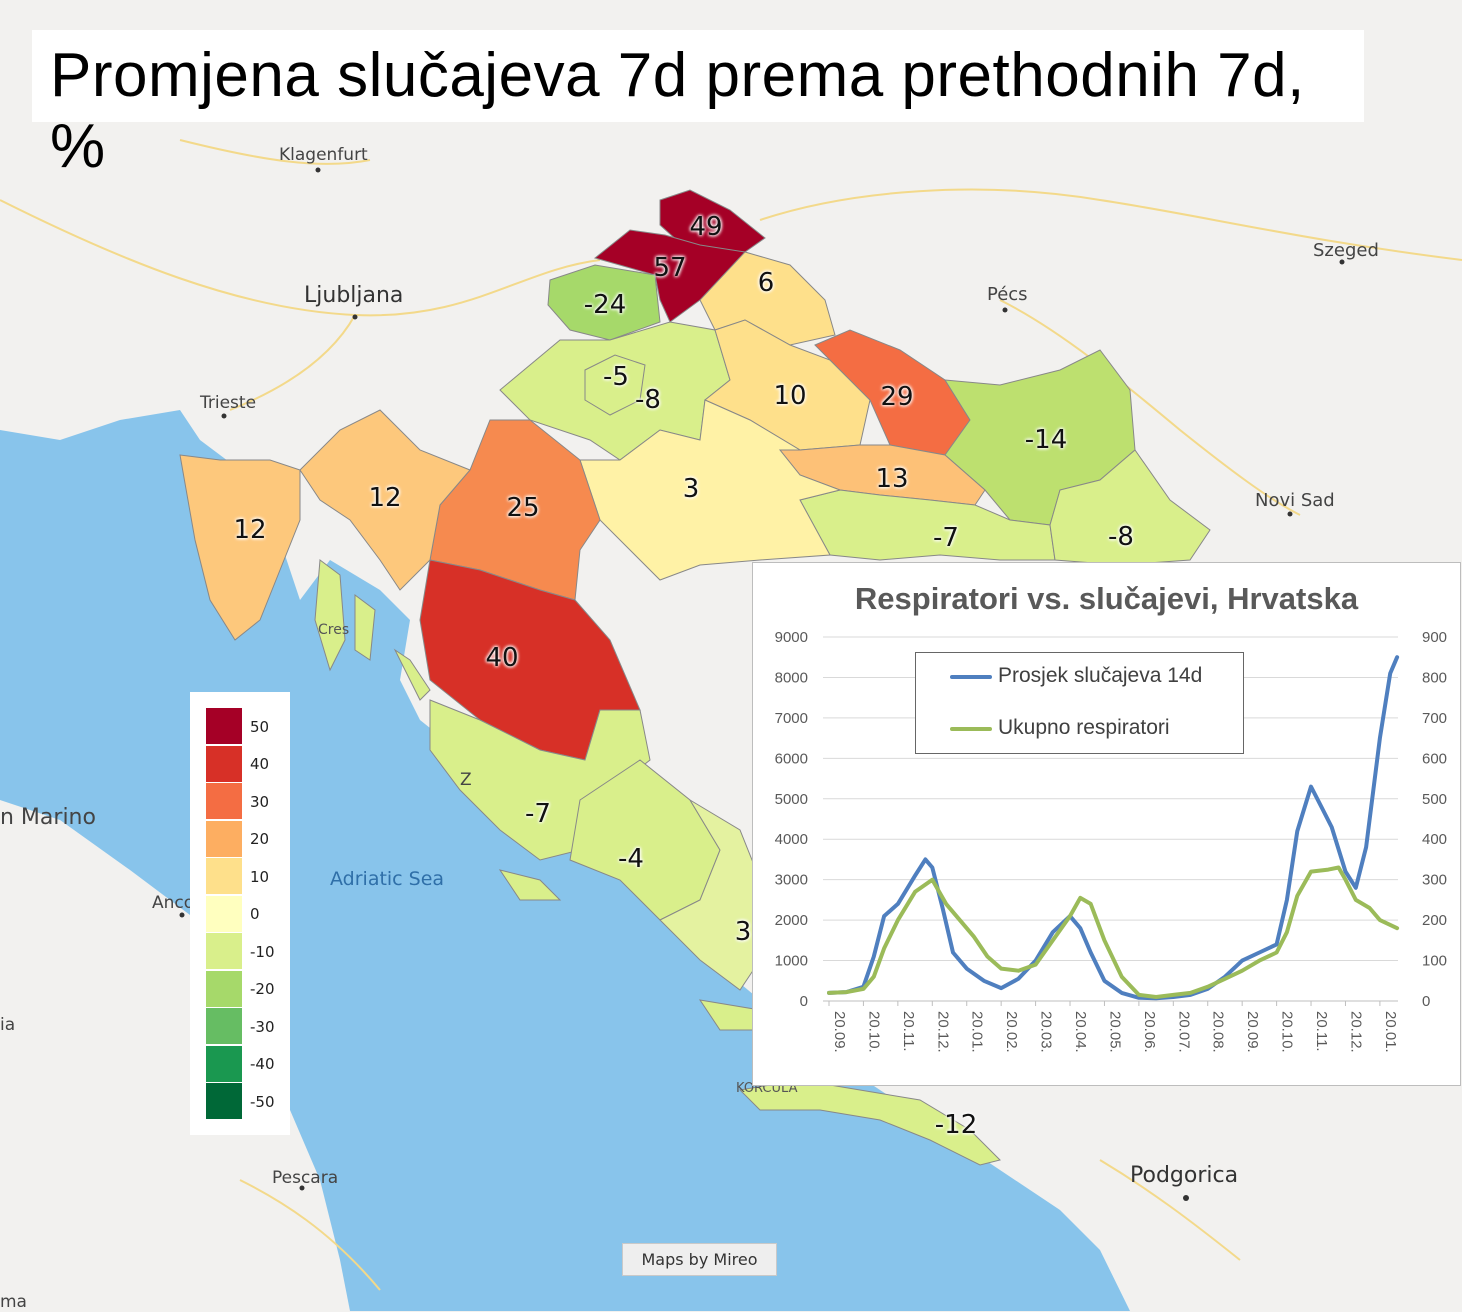  Describe the element at coordinates (1434, 718) in the screenshot. I see `y-tick-label-right: 700` at that location.